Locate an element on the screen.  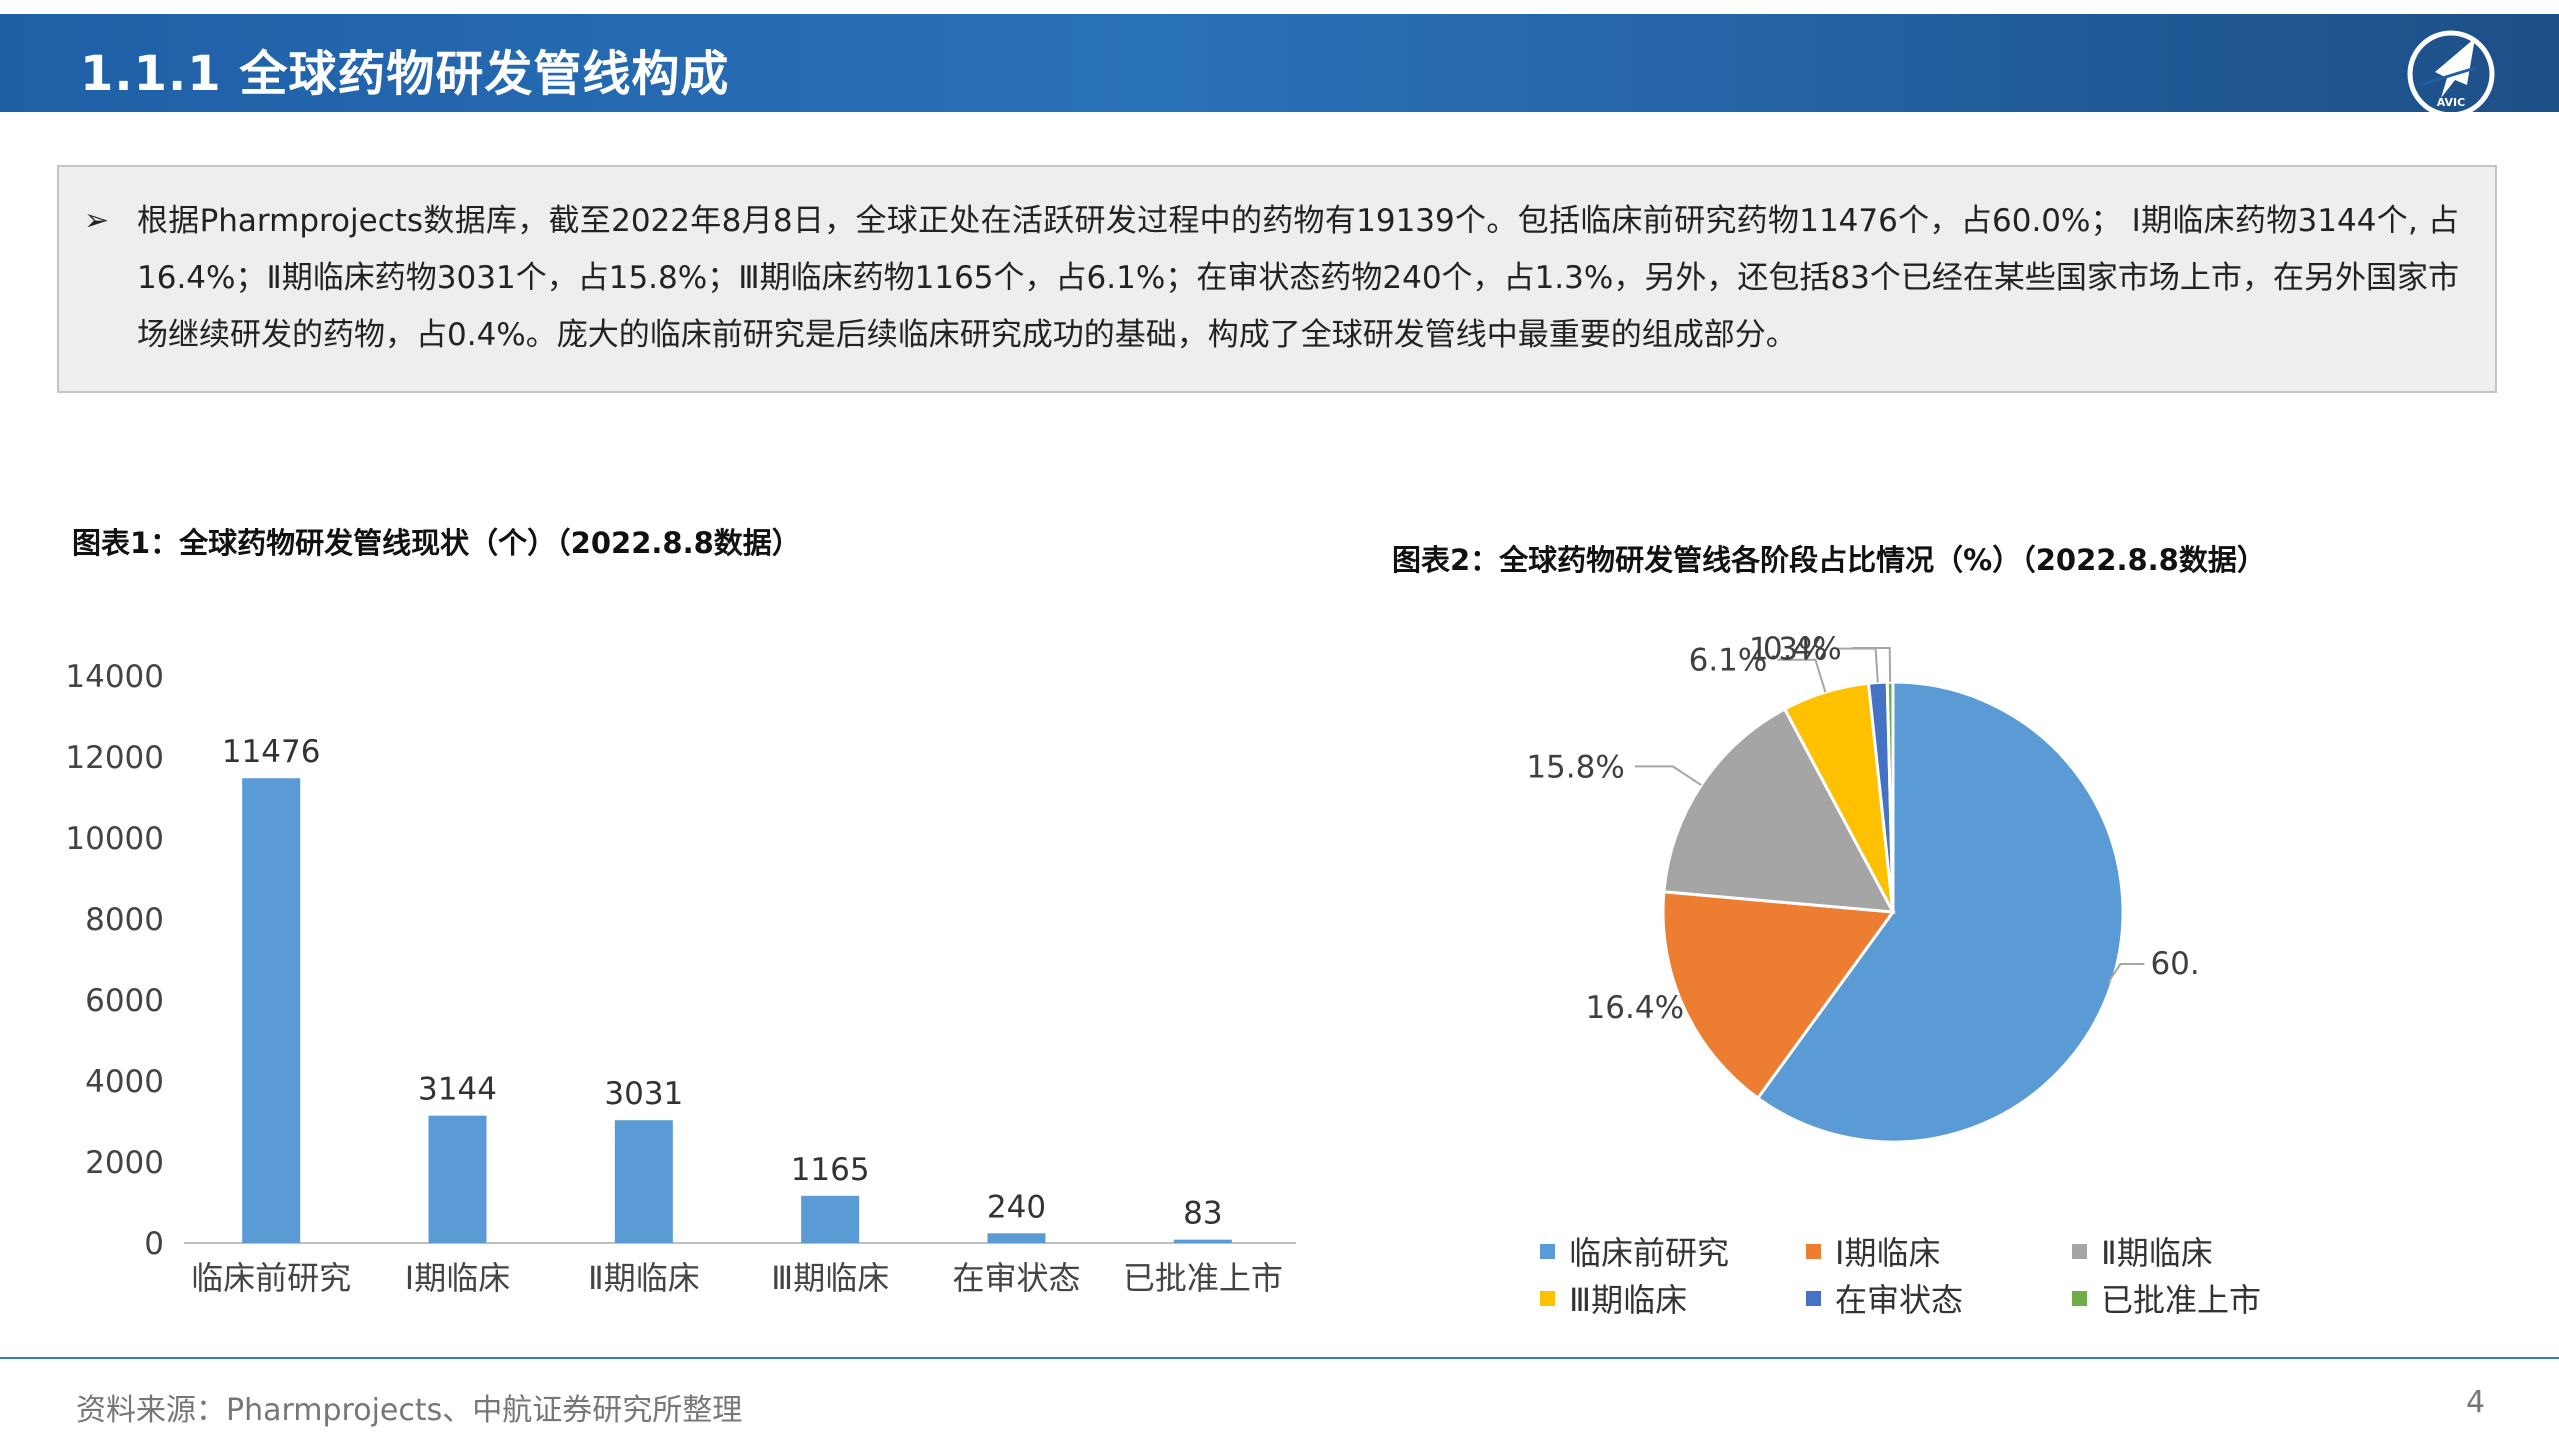
y-tick-label: 14000 is located at coordinates (114, 677).